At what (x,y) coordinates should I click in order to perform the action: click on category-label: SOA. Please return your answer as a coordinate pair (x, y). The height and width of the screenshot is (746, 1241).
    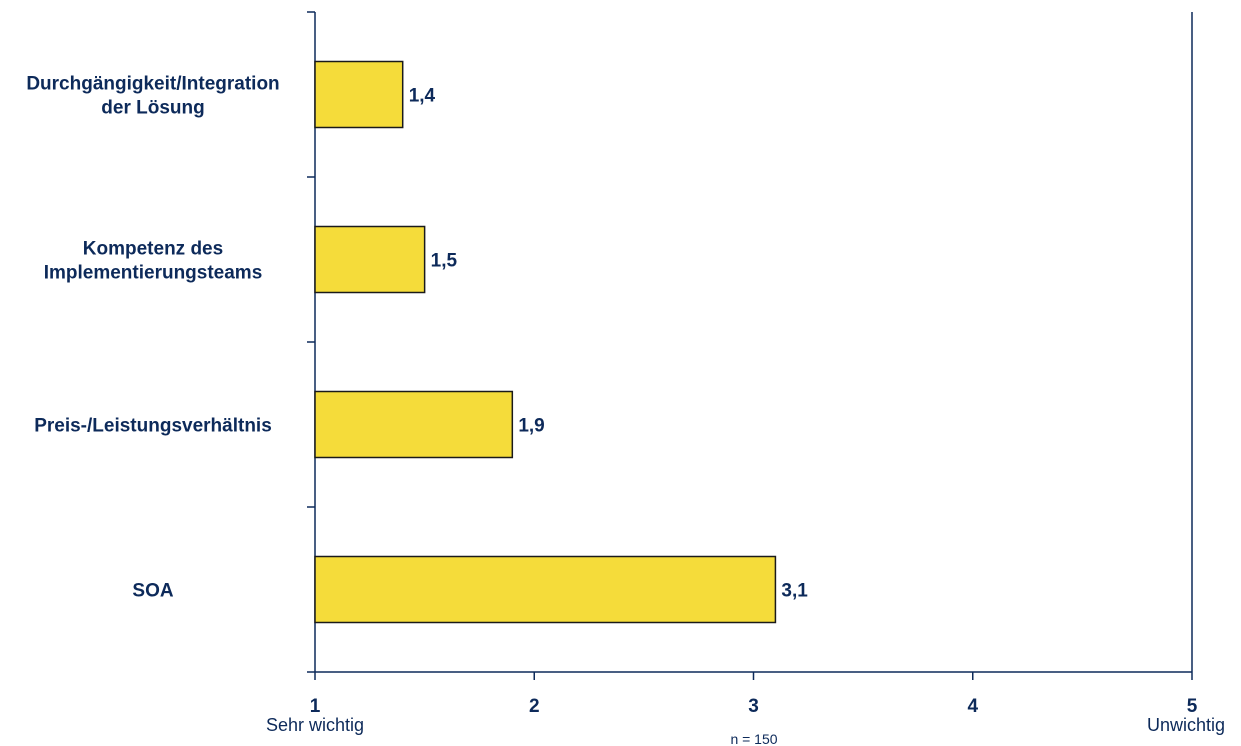
    Looking at the image, I should click on (152, 591).